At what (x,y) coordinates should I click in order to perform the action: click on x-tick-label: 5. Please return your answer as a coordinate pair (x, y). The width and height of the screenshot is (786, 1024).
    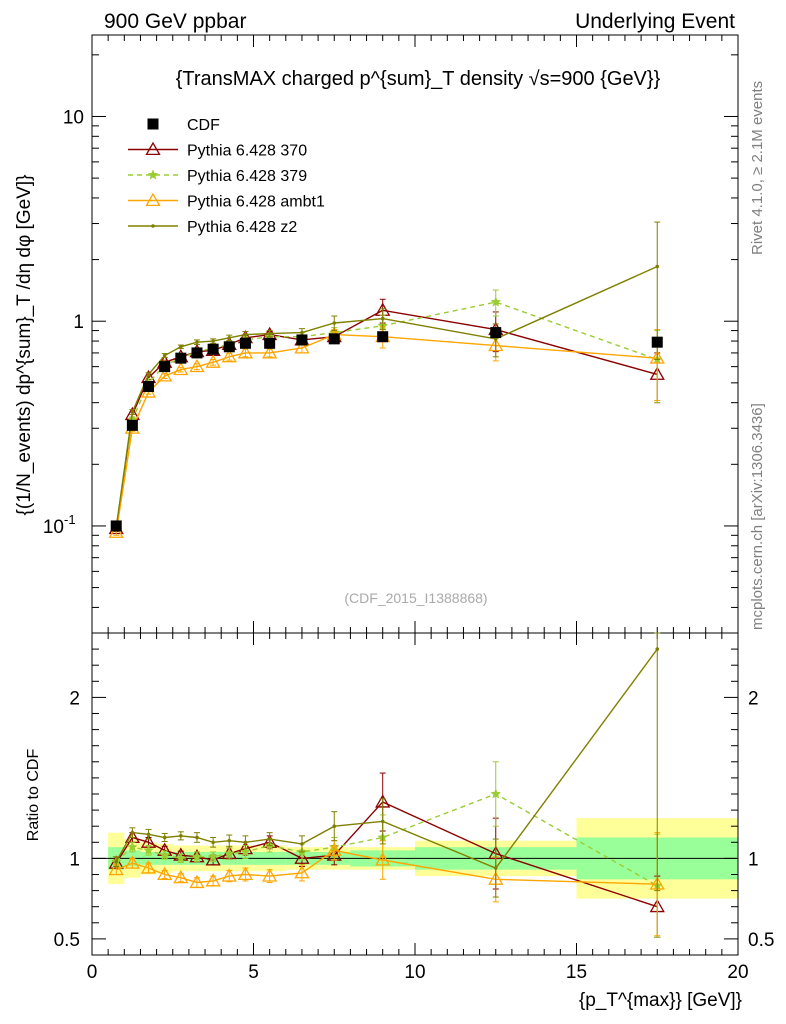
    Looking at the image, I should click on (253, 972).